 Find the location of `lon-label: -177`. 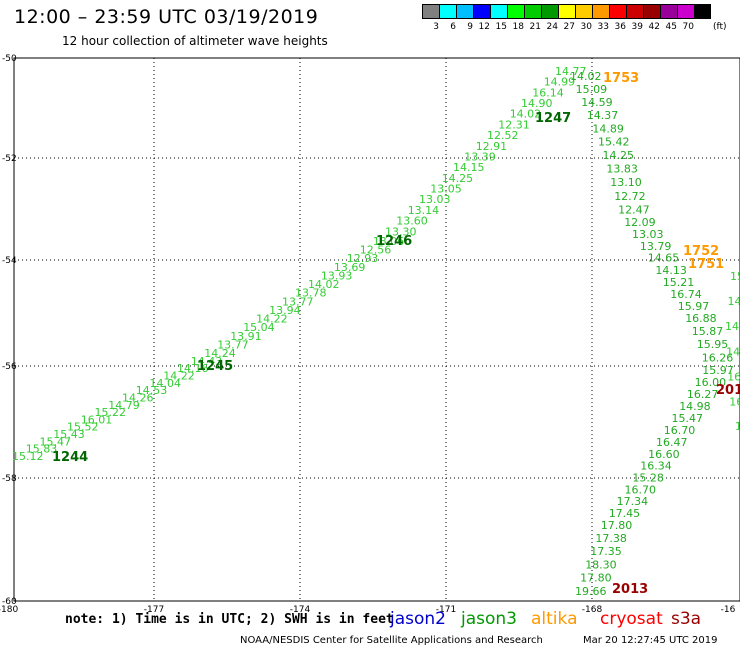

lon-label: -177 is located at coordinates (154, 610).